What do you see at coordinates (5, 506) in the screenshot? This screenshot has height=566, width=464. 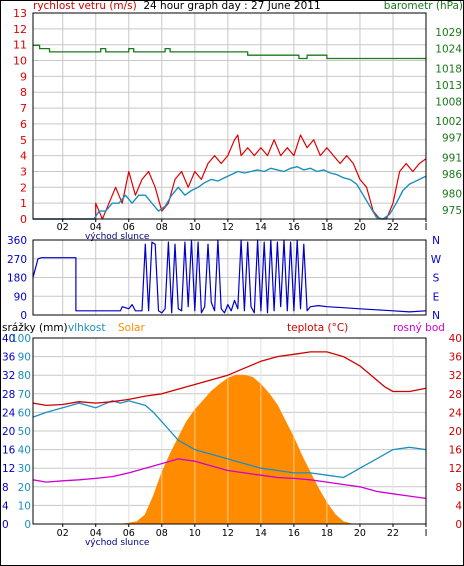 I see `rain-tick-label: 4` at bounding box center [5, 506].